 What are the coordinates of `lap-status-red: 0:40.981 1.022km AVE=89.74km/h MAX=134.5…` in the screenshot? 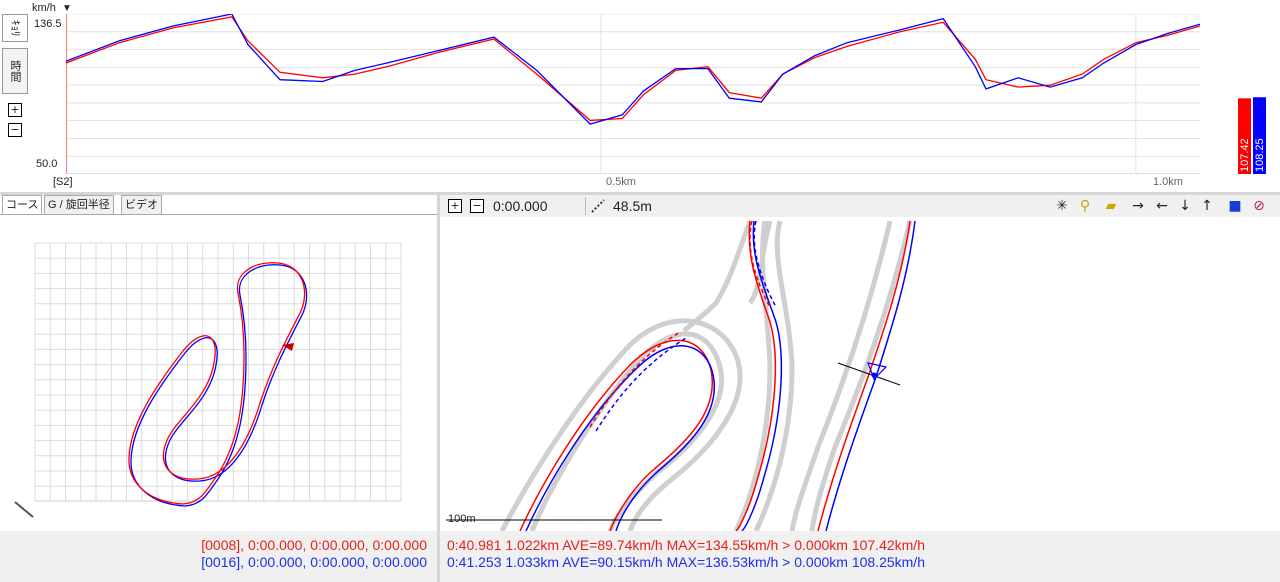 It's located at (686, 545).